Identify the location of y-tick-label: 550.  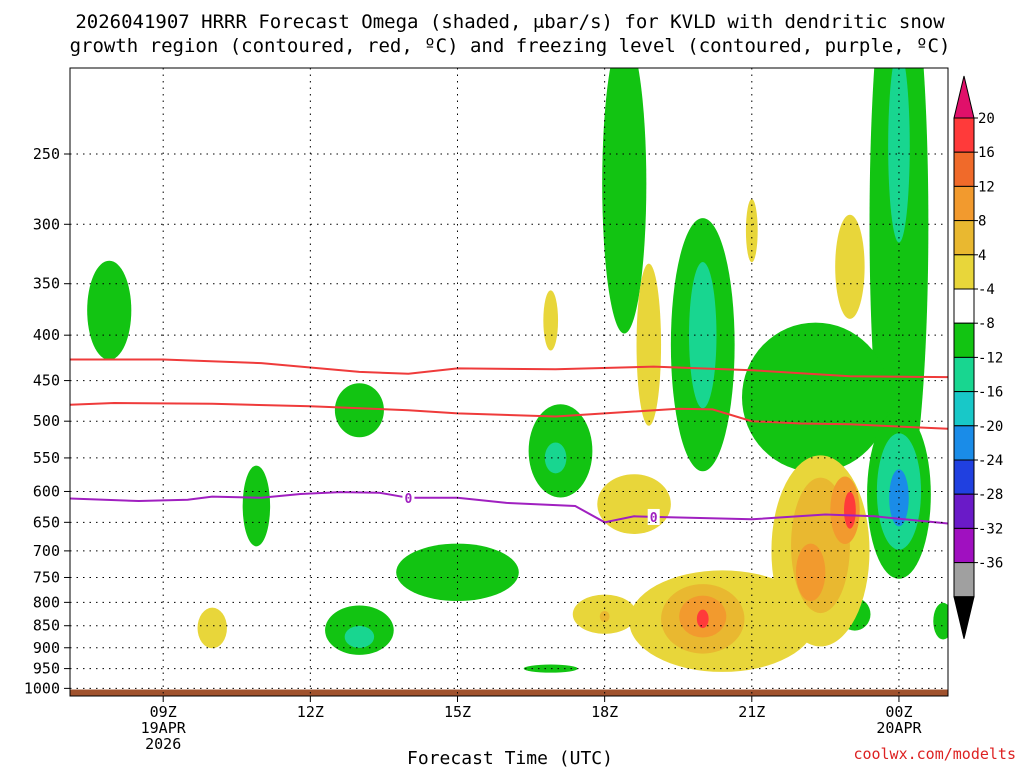
(46, 458).